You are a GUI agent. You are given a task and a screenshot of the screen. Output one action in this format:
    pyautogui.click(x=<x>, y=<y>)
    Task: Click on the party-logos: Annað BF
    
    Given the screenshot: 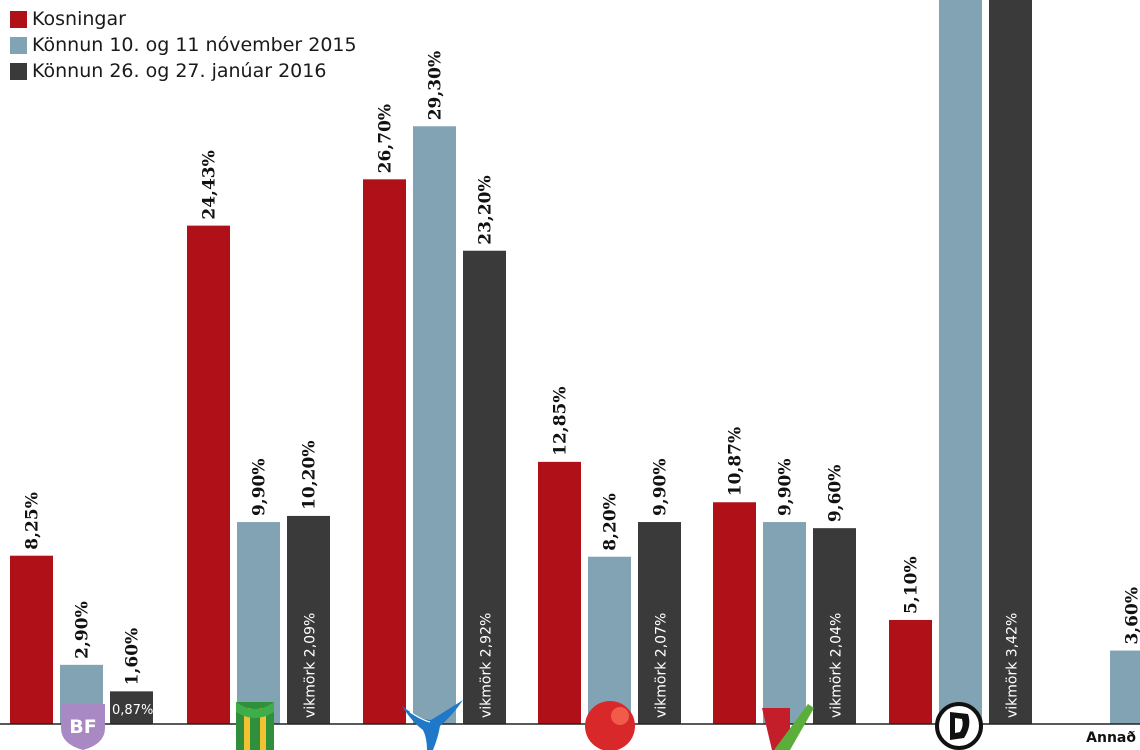 What is the action you would take?
    pyautogui.click(x=598, y=725)
    